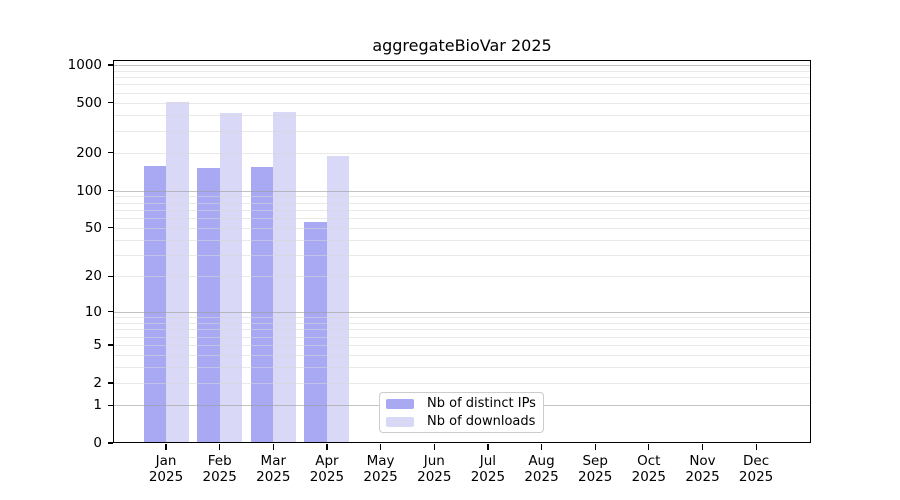  I want to click on x-tick-label-feb: Feb 2025, so click(220, 469).